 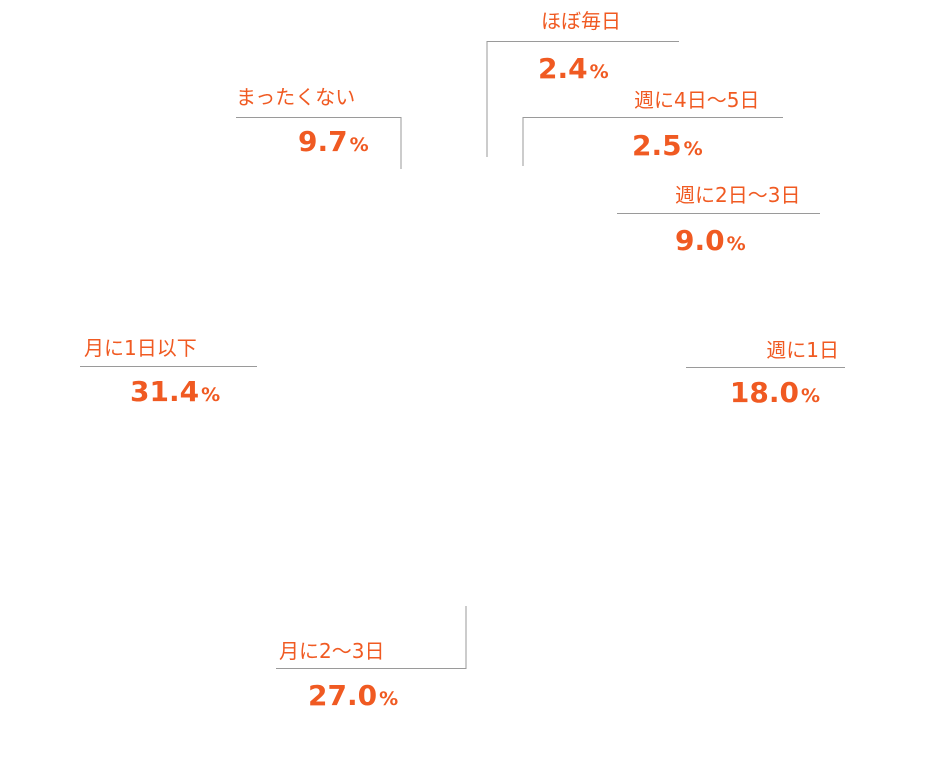 I want to click on slice-label: ほぼ毎日, so click(x=581, y=21).